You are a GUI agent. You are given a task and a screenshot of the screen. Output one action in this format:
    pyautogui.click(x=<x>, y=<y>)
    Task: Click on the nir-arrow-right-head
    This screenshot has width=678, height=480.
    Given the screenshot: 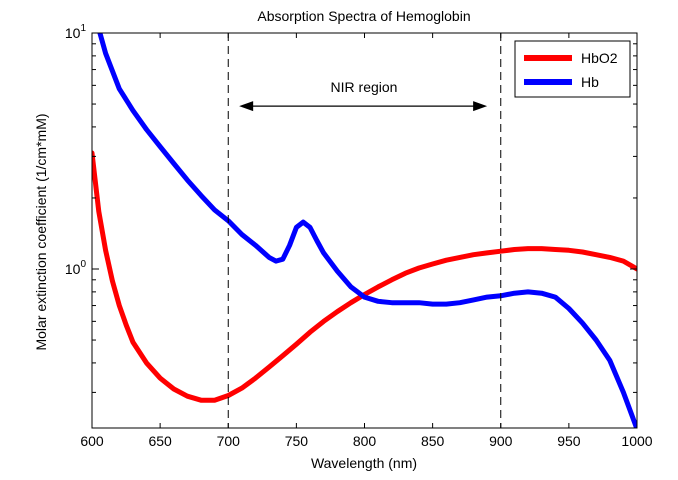 What is the action you would take?
    pyautogui.click(x=480, y=106)
    